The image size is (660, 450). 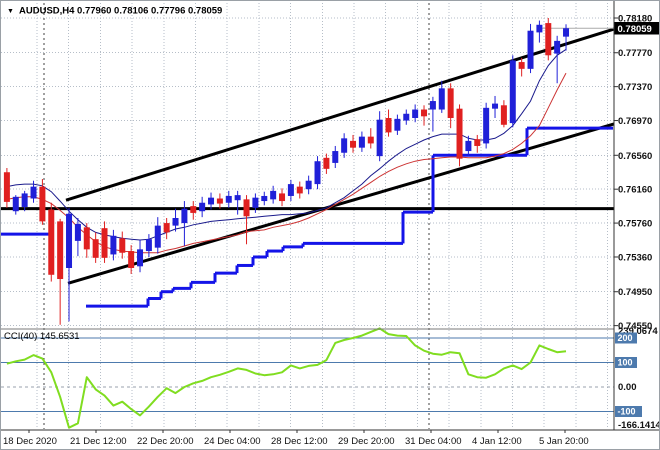 I want to click on time-axis-label: 21 Dec 12:00, so click(x=98, y=441).